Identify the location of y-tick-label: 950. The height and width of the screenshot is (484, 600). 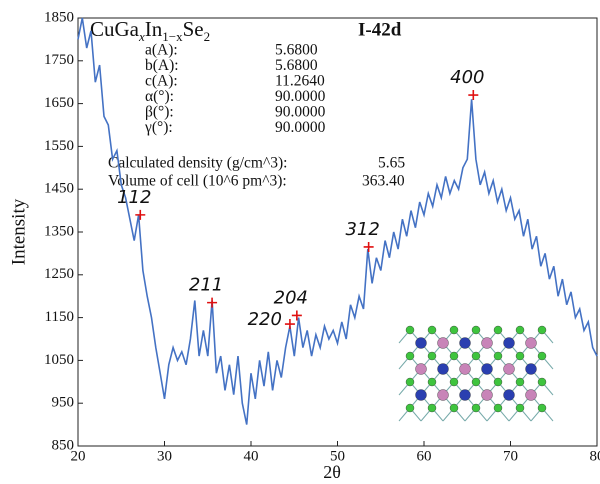
(63, 403).